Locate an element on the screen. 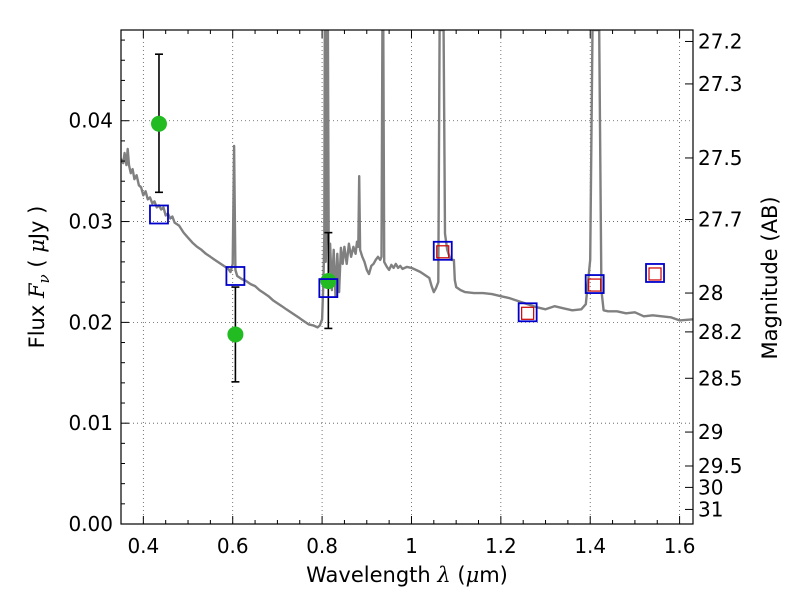  y2-tick-label: 27.2 is located at coordinates (720, 41).